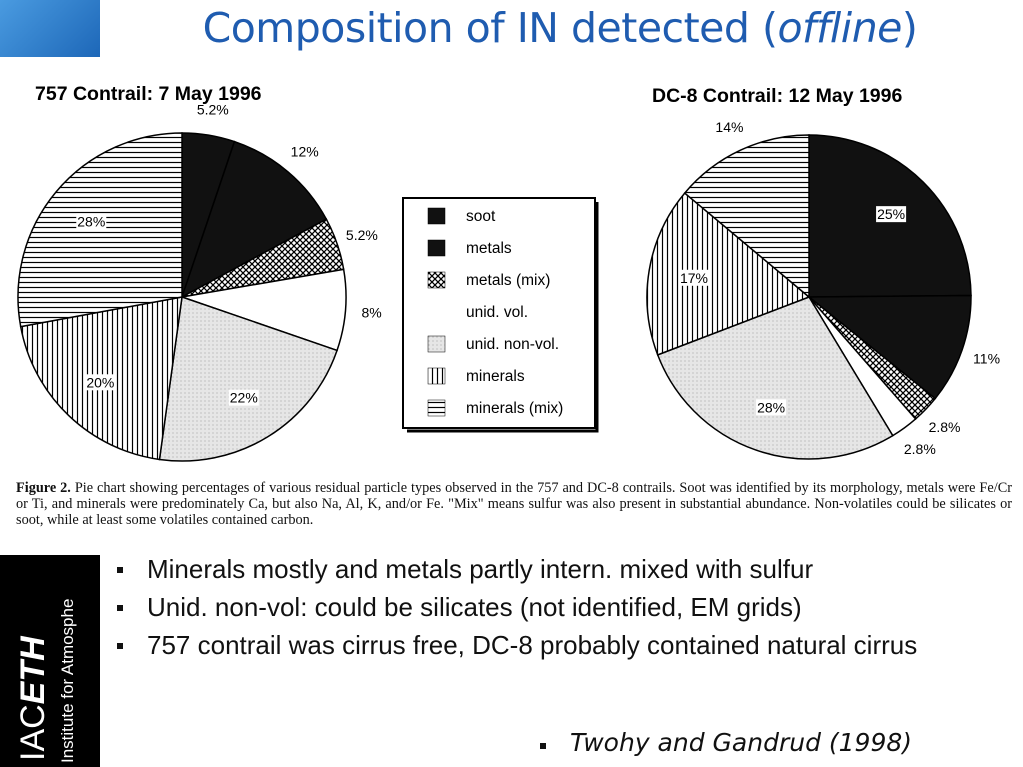  Describe the element at coordinates (489, 248) in the screenshot. I see `legend-label: metals` at that location.